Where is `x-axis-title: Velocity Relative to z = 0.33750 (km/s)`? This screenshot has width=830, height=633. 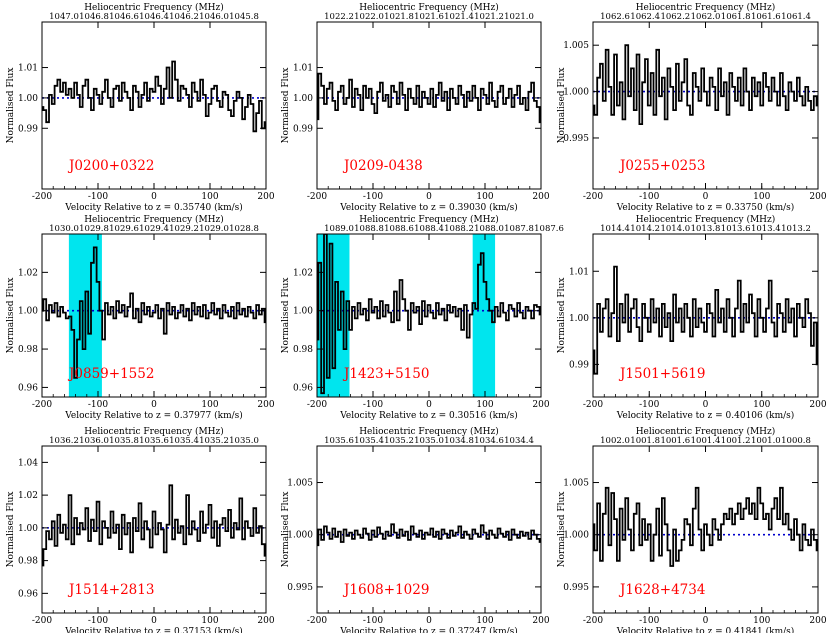 x-axis-title: Velocity Relative to z = 0.33750 (km/s) is located at coordinates (705, 207).